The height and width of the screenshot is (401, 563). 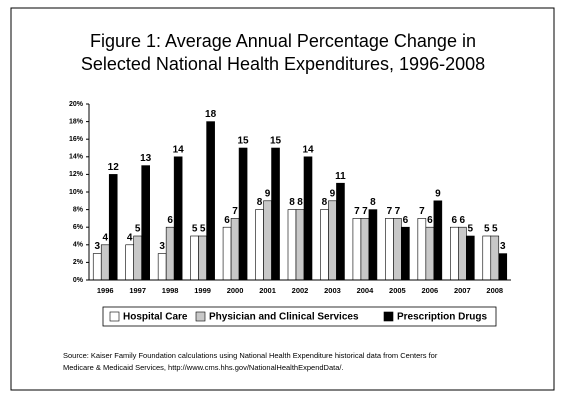 I want to click on x-tick-label: 2000, so click(x=235, y=290).